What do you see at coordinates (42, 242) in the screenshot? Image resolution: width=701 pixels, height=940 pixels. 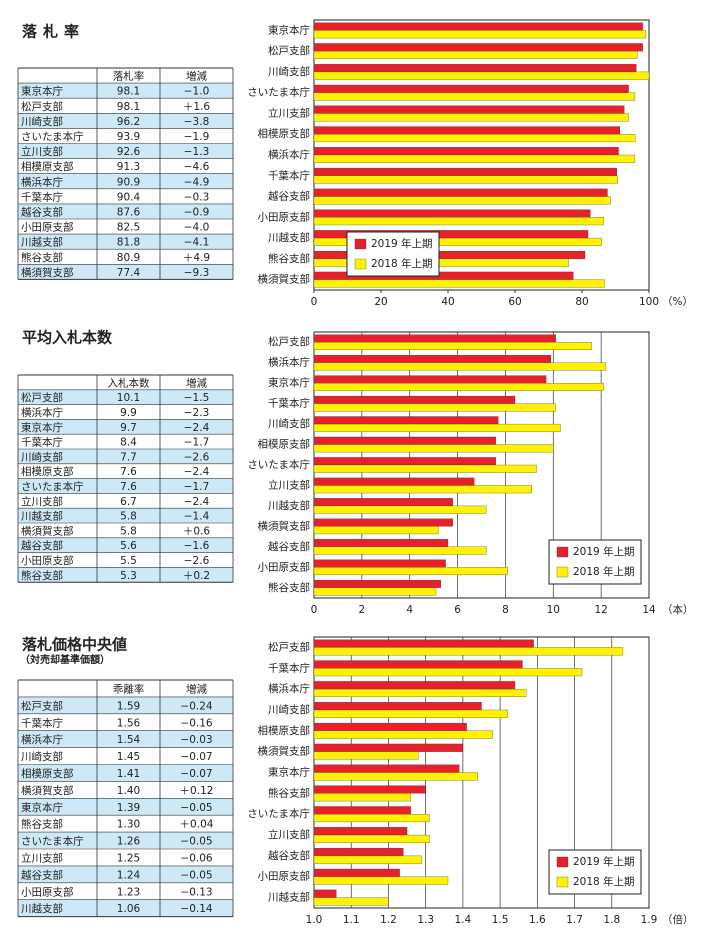 I see `table-row-label: 川越支部` at bounding box center [42, 242].